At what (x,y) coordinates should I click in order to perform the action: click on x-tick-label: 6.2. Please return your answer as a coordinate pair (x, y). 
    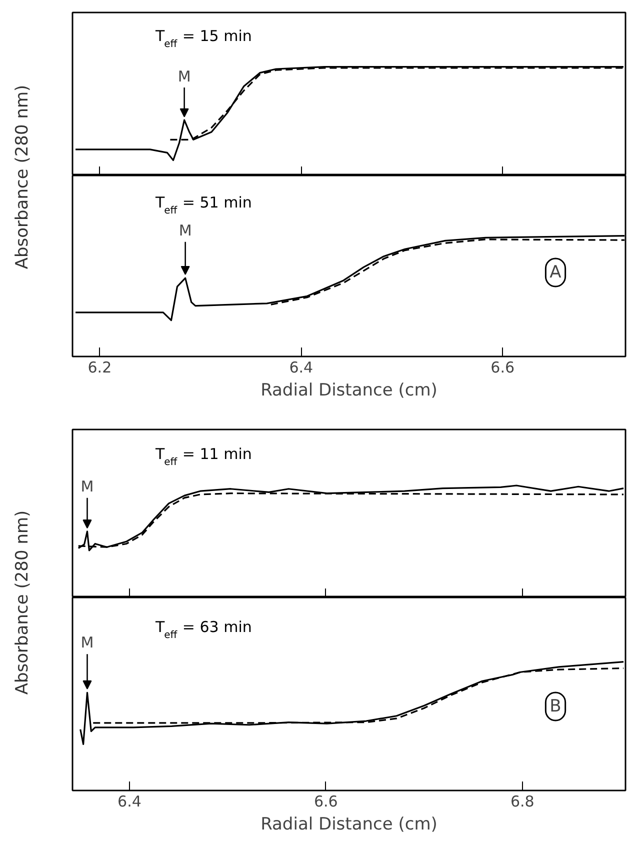
    Looking at the image, I should click on (100, 367).